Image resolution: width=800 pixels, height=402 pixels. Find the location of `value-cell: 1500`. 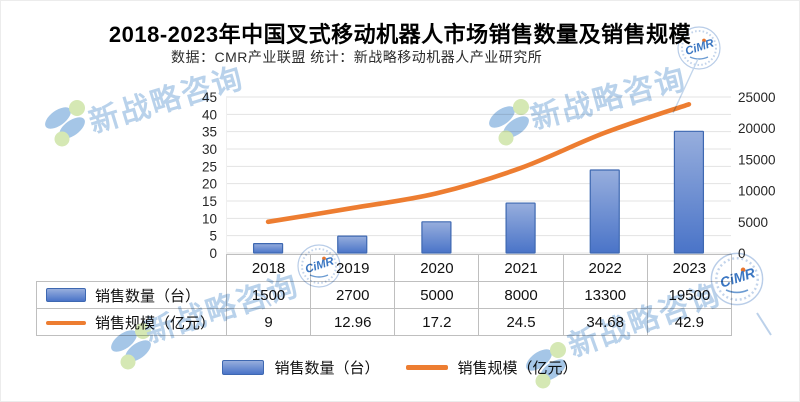

value-cell: 1500 is located at coordinates (268, 295).